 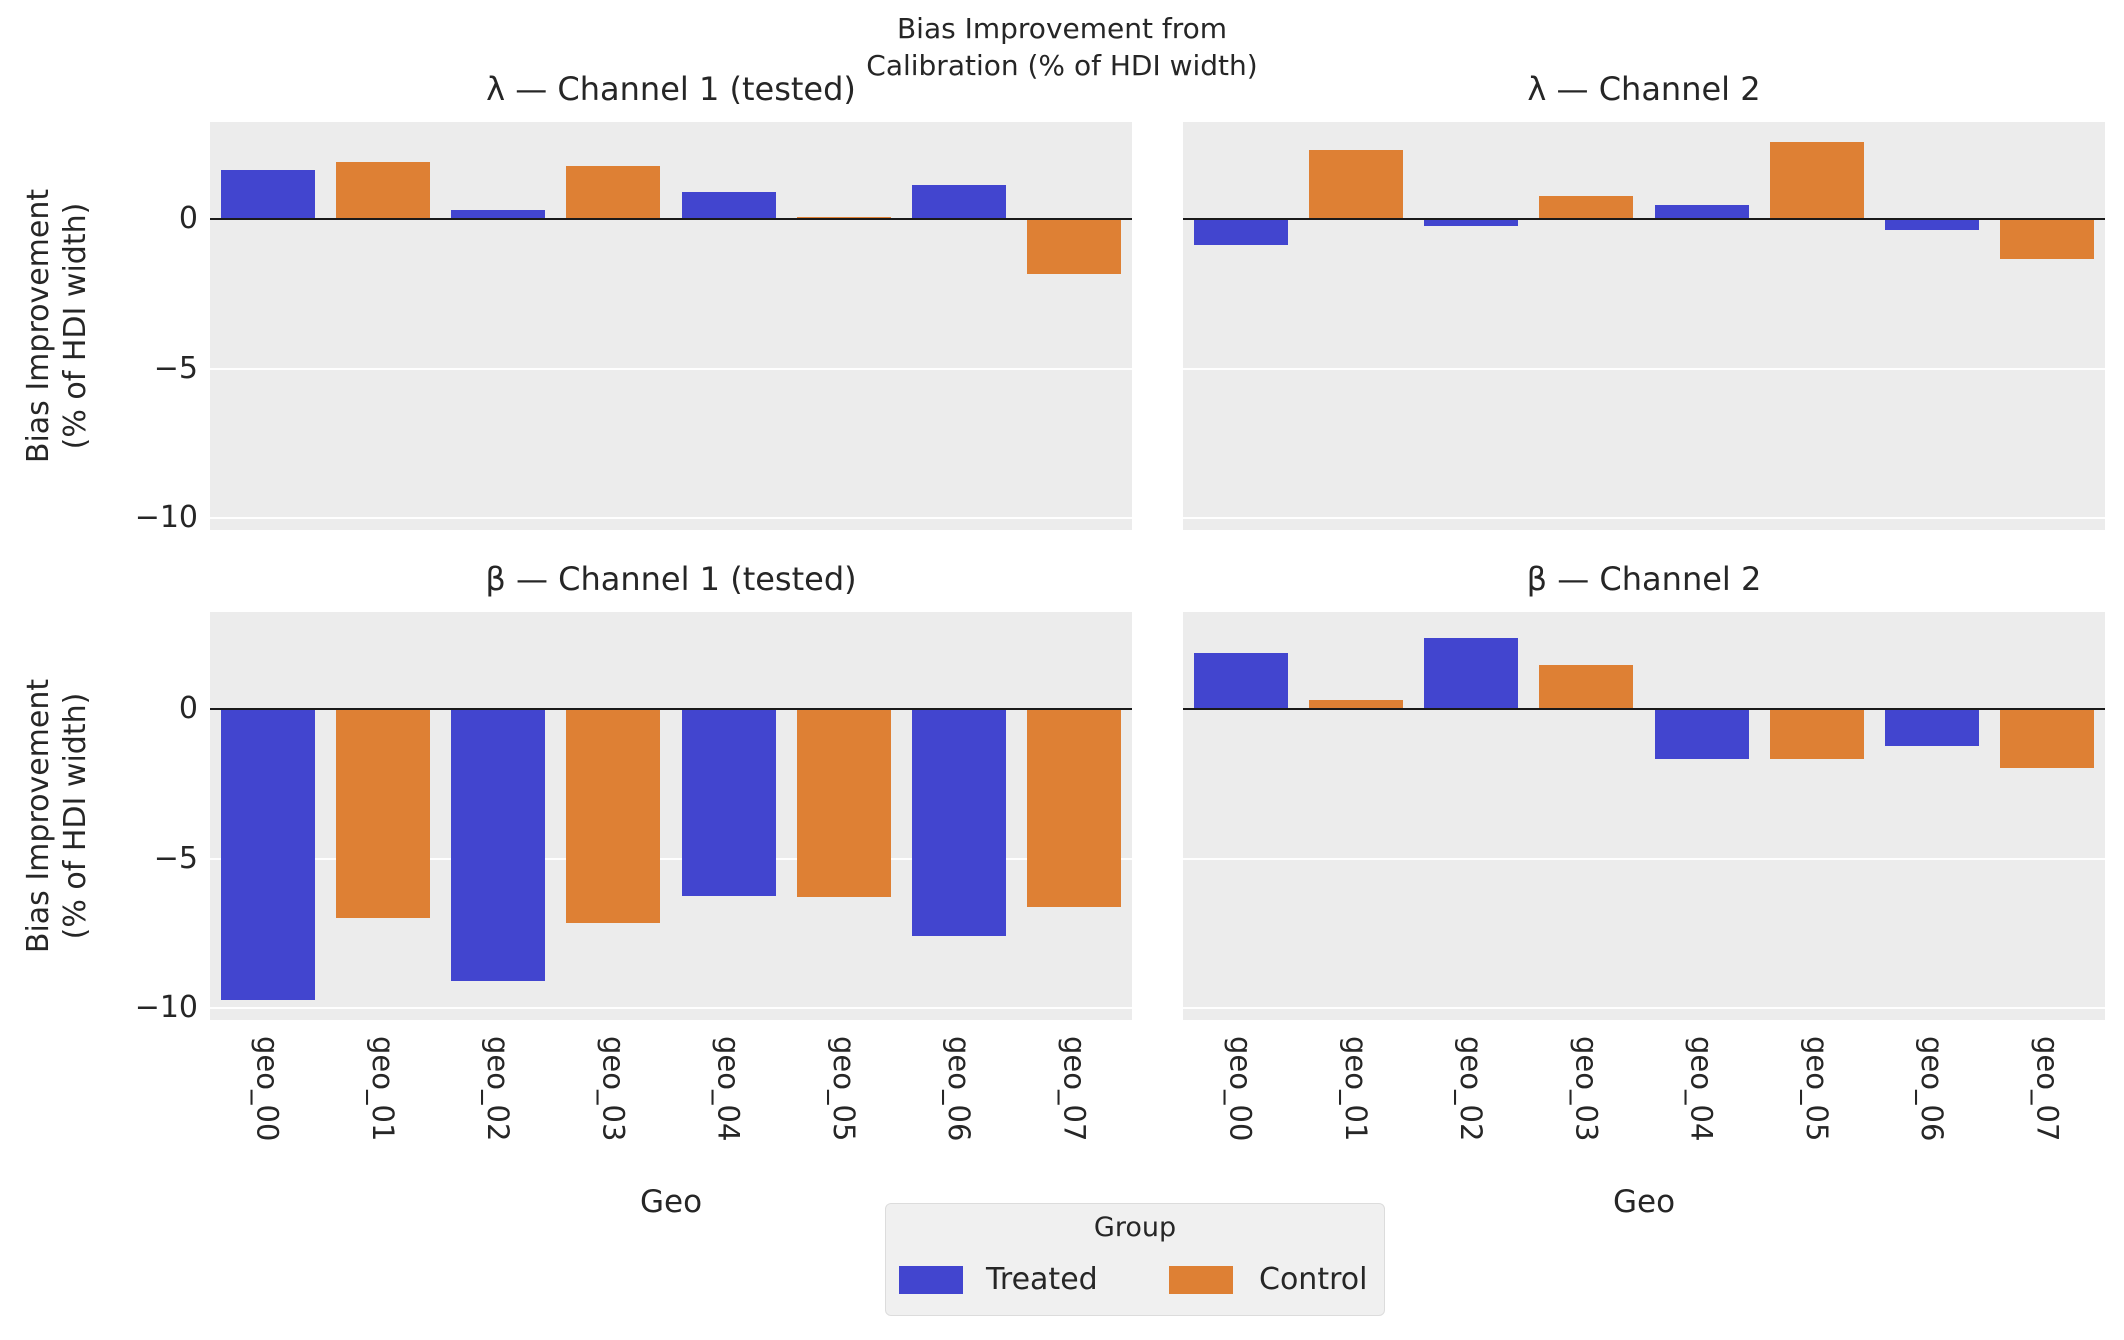 What do you see at coordinates (671, 1202) in the screenshot?
I see `x-axis-label-left: Geo` at bounding box center [671, 1202].